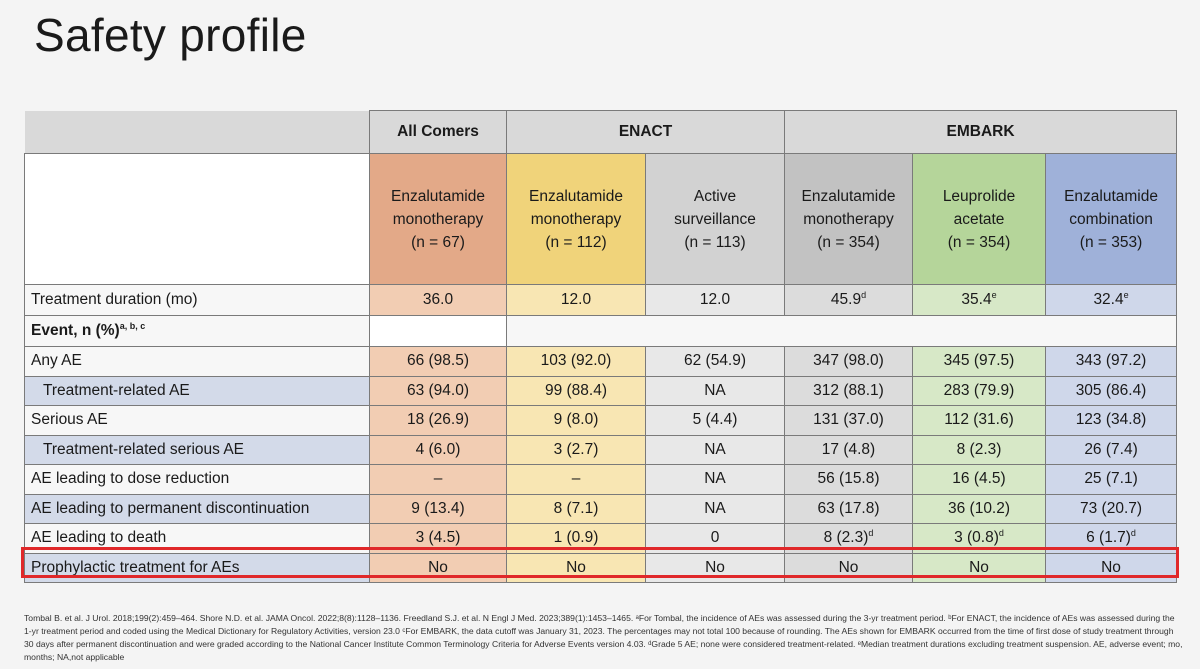  I want to click on cell-value: 5 (4.4), so click(715, 420).